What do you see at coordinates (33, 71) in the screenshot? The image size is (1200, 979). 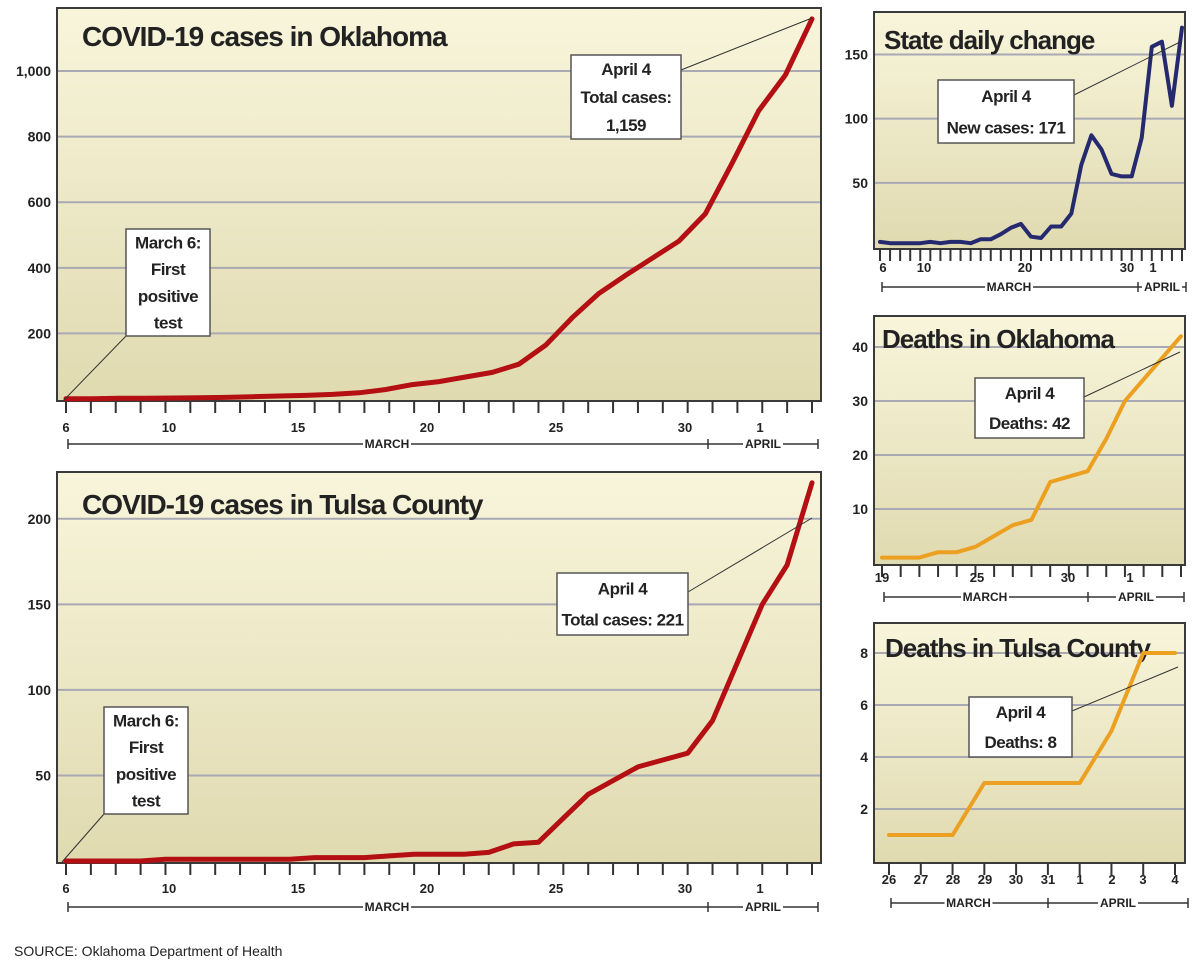 I see `y-tick-label: 1,000` at bounding box center [33, 71].